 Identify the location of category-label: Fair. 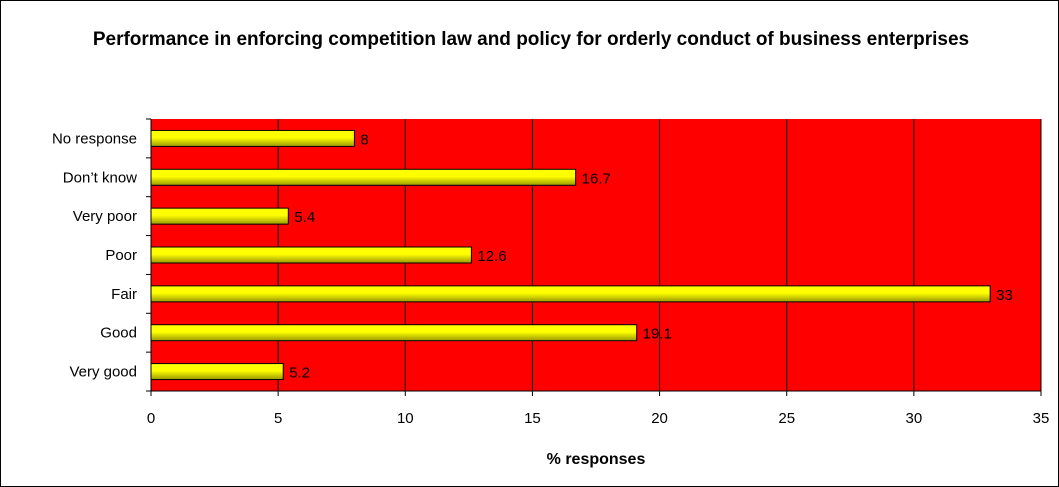
(124, 294).